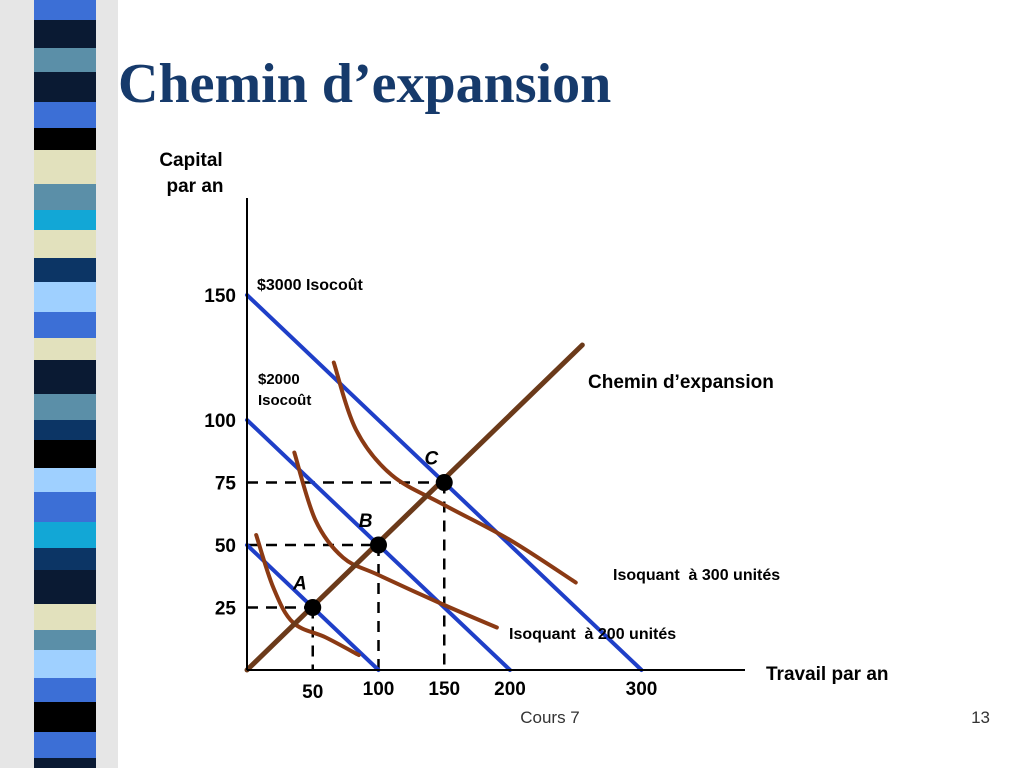 This screenshot has width=1024, height=768. What do you see at coordinates (225, 546) in the screenshot?
I see `y-tick-label: 50` at bounding box center [225, 546].